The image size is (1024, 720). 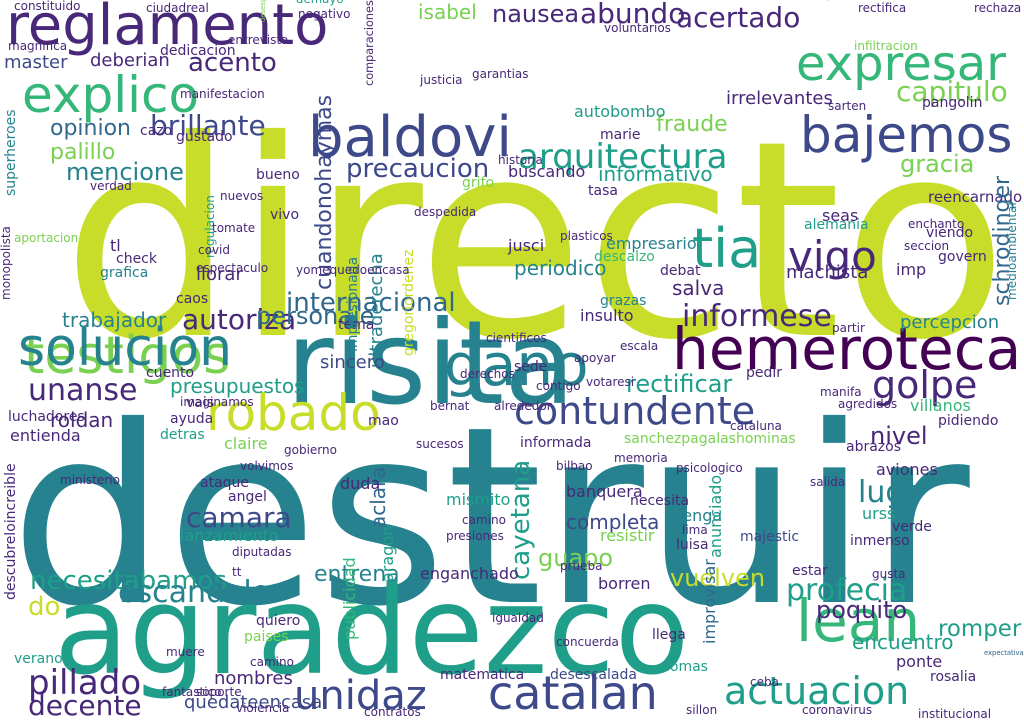 What do you see at coordinates (500, 74) in the screenshot?
I see `cloud-word: garantias` at bounding box center [500, 74].